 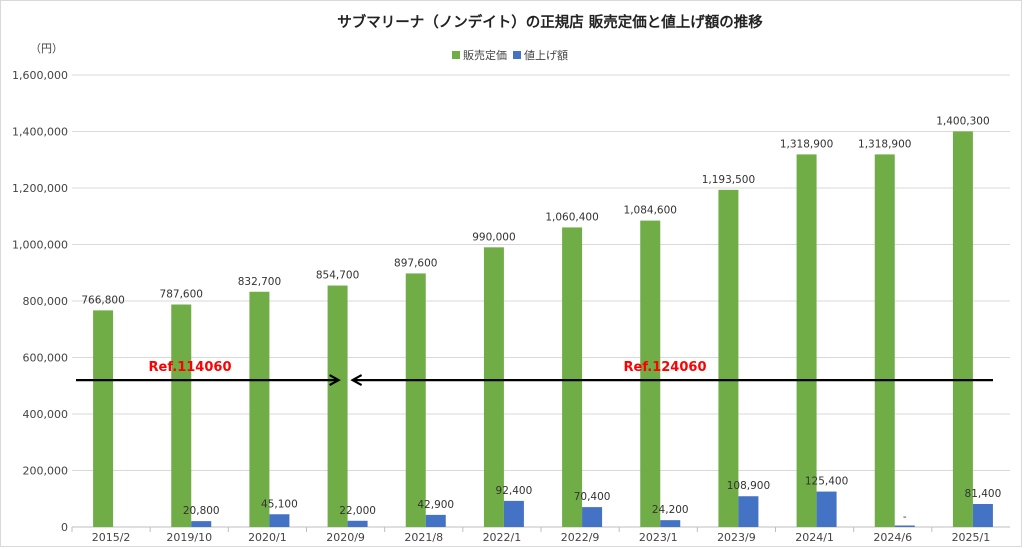 I want to click on data-label-price: 990,000, so click(x=493, y=237).